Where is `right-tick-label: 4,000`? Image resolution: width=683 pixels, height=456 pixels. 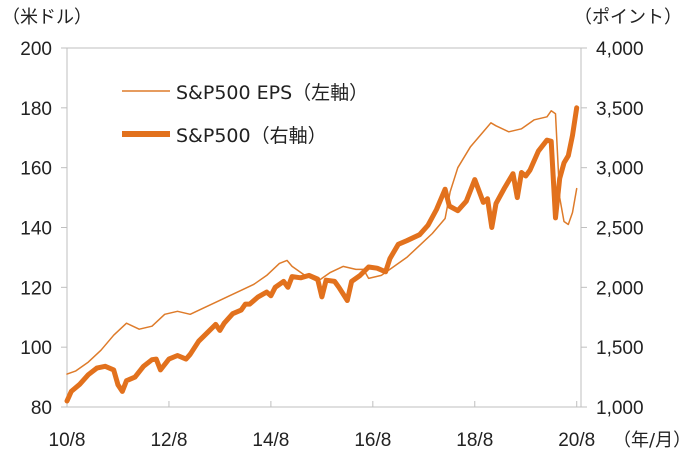 right-tick-label: 4,000 is located at coordinates (620, 49).